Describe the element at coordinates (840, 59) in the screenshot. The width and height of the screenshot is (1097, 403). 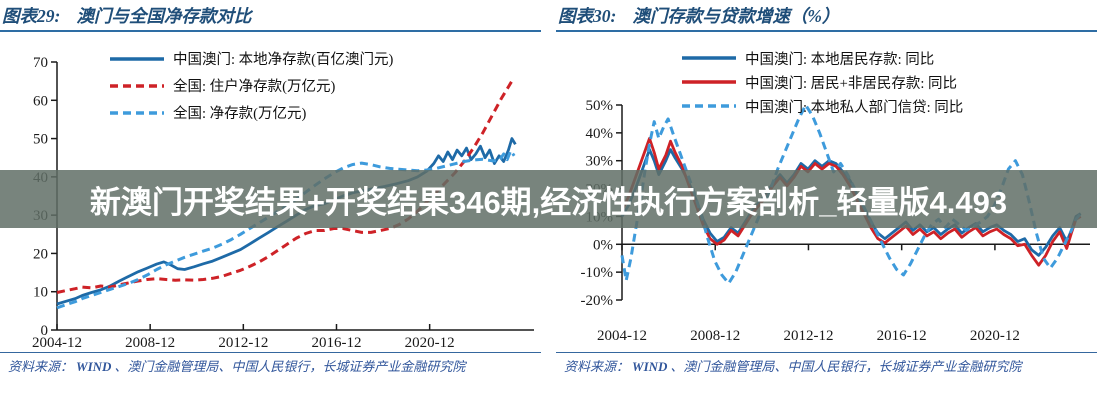
I see `legend-label: 中国澳门: 本地居民存款: 同比` at that location.